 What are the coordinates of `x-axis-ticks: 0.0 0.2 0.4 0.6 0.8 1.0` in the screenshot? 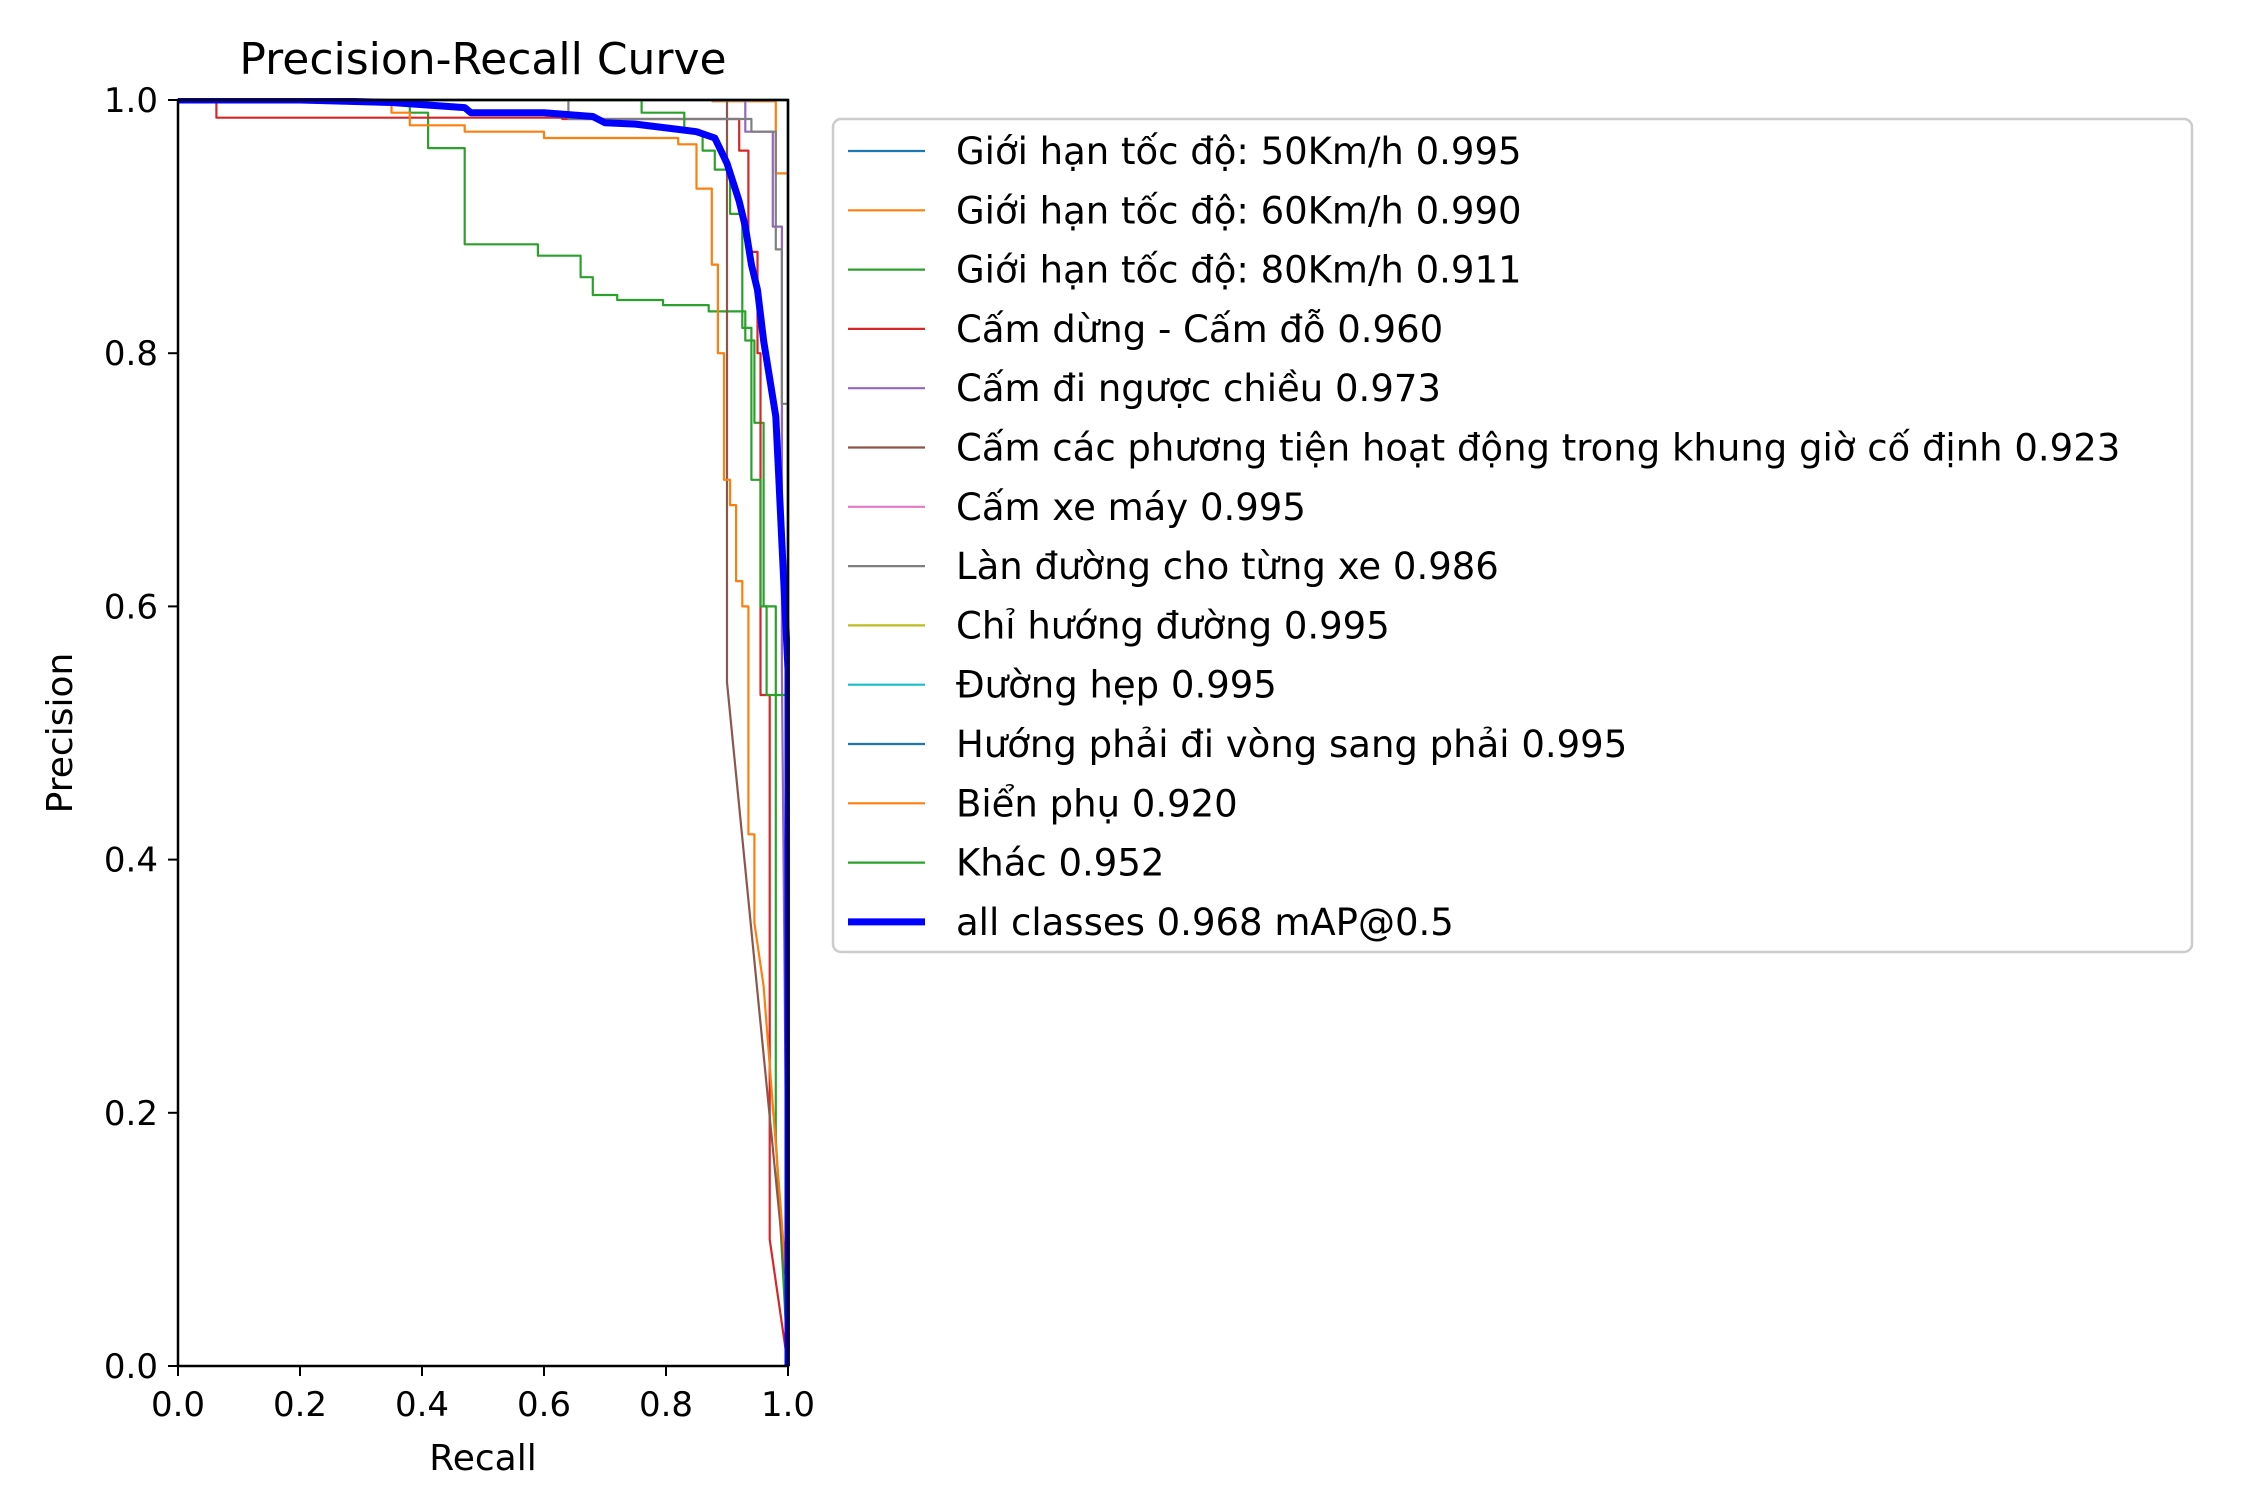 It's located at (483, 1395).